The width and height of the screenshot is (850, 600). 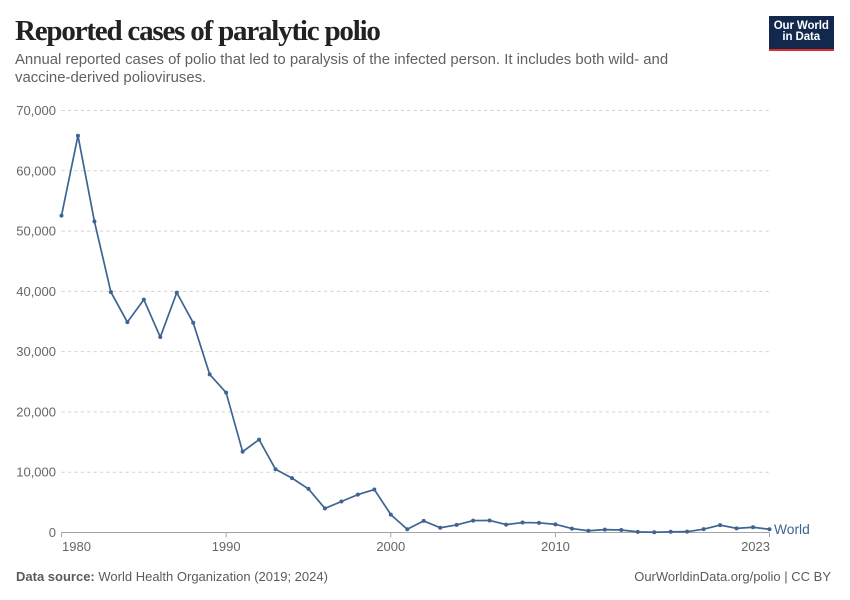 What do you see at coordinates (36, 170) in the screenshot?
I see `y-tick-label: 60,000` at bounding box center [36, 170].